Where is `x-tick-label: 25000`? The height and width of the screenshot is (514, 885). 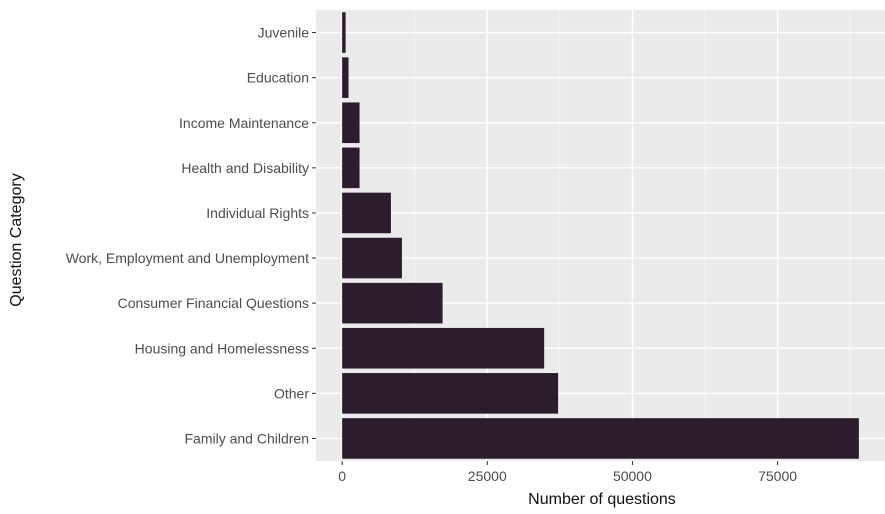
x-tick-label: 25000 is located at coordinates (487, 476).